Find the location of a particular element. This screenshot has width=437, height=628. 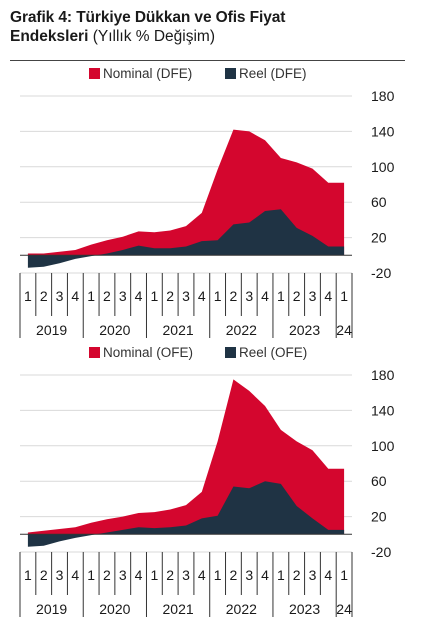

legend-label-nominal: Nominal (OFE) is located at coordinates (148, 352).